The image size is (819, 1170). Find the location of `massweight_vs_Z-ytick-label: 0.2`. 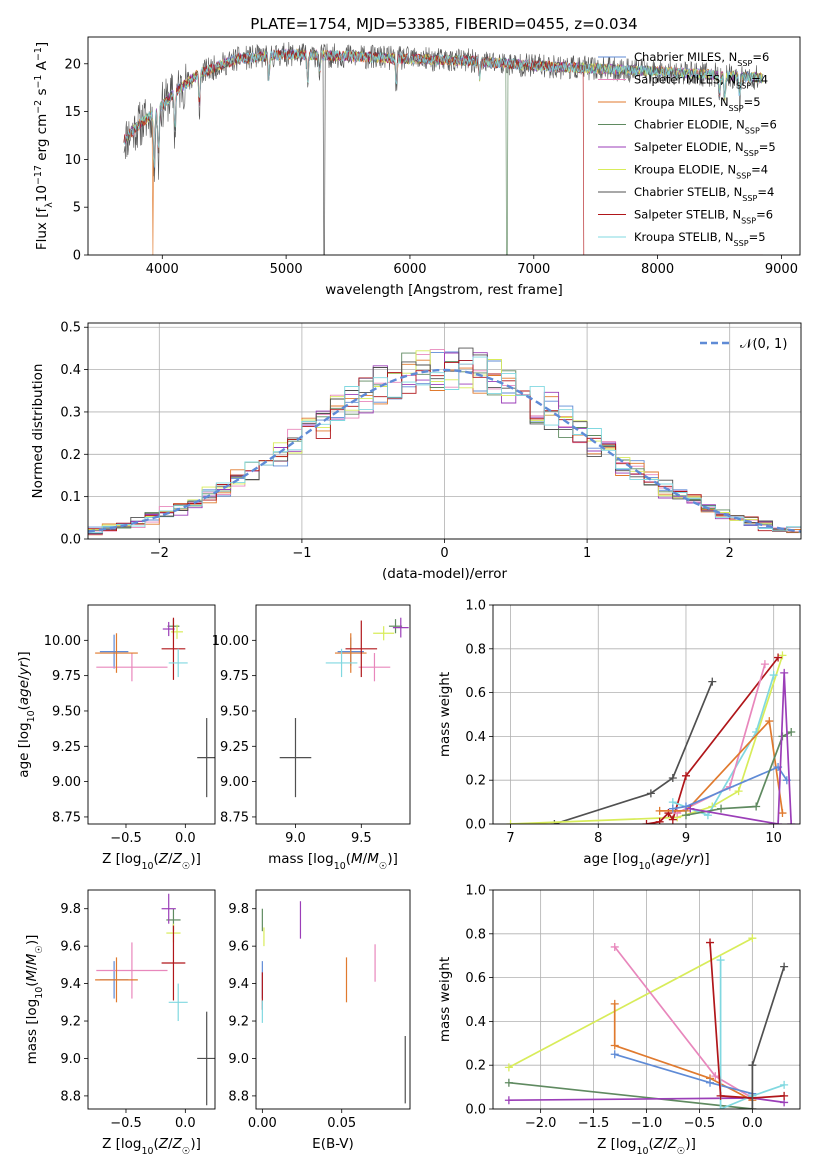

massweight_vs_Z-ytick-label: 0.2 is located at coordinates (475, 1066).